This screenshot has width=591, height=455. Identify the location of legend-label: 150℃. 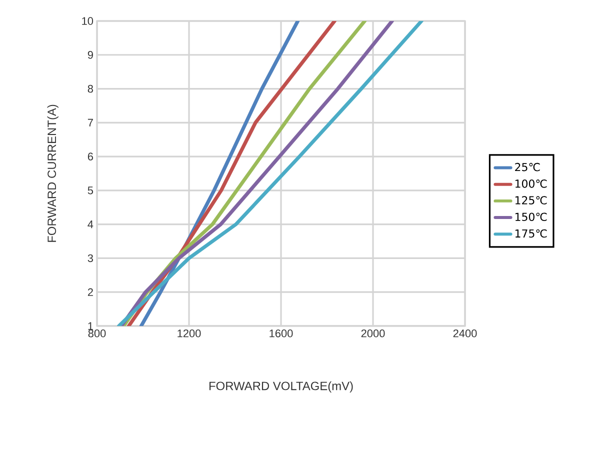
(531, 217).